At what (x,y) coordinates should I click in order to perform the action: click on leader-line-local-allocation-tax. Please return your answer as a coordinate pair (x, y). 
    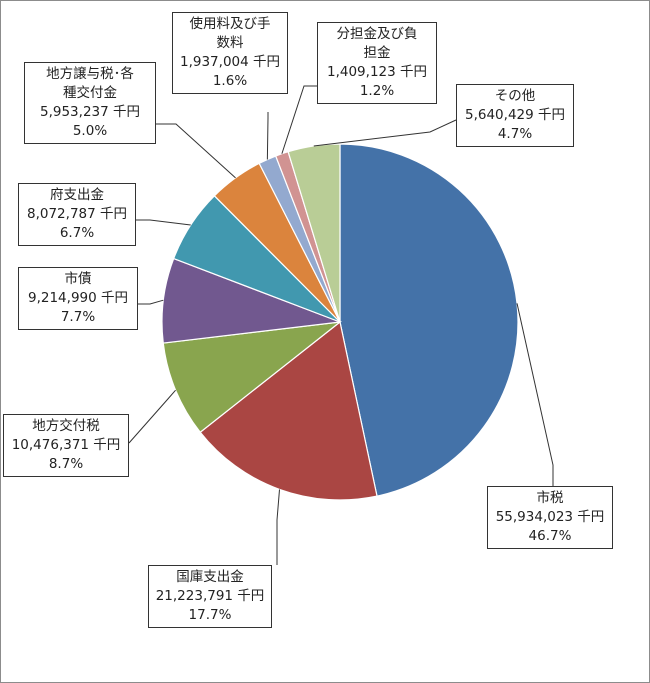
    Looking at the image, I should click on (152, 416).